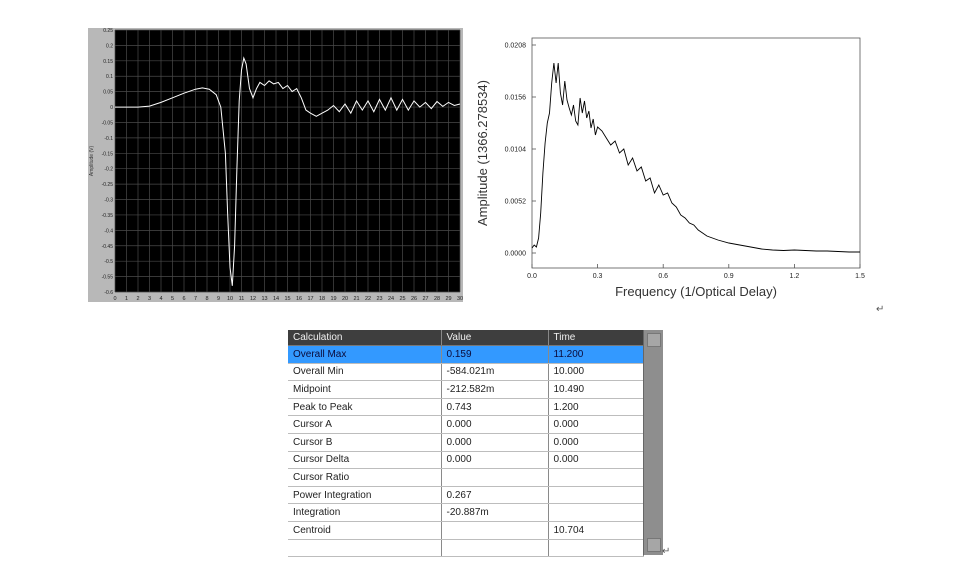 The height and width of the screenshot is (572, 955). What do you see at coordinates (365, 442) in the screenshot?
I see `cell-calculation: Cursor B` at bounding box center [365, 442].